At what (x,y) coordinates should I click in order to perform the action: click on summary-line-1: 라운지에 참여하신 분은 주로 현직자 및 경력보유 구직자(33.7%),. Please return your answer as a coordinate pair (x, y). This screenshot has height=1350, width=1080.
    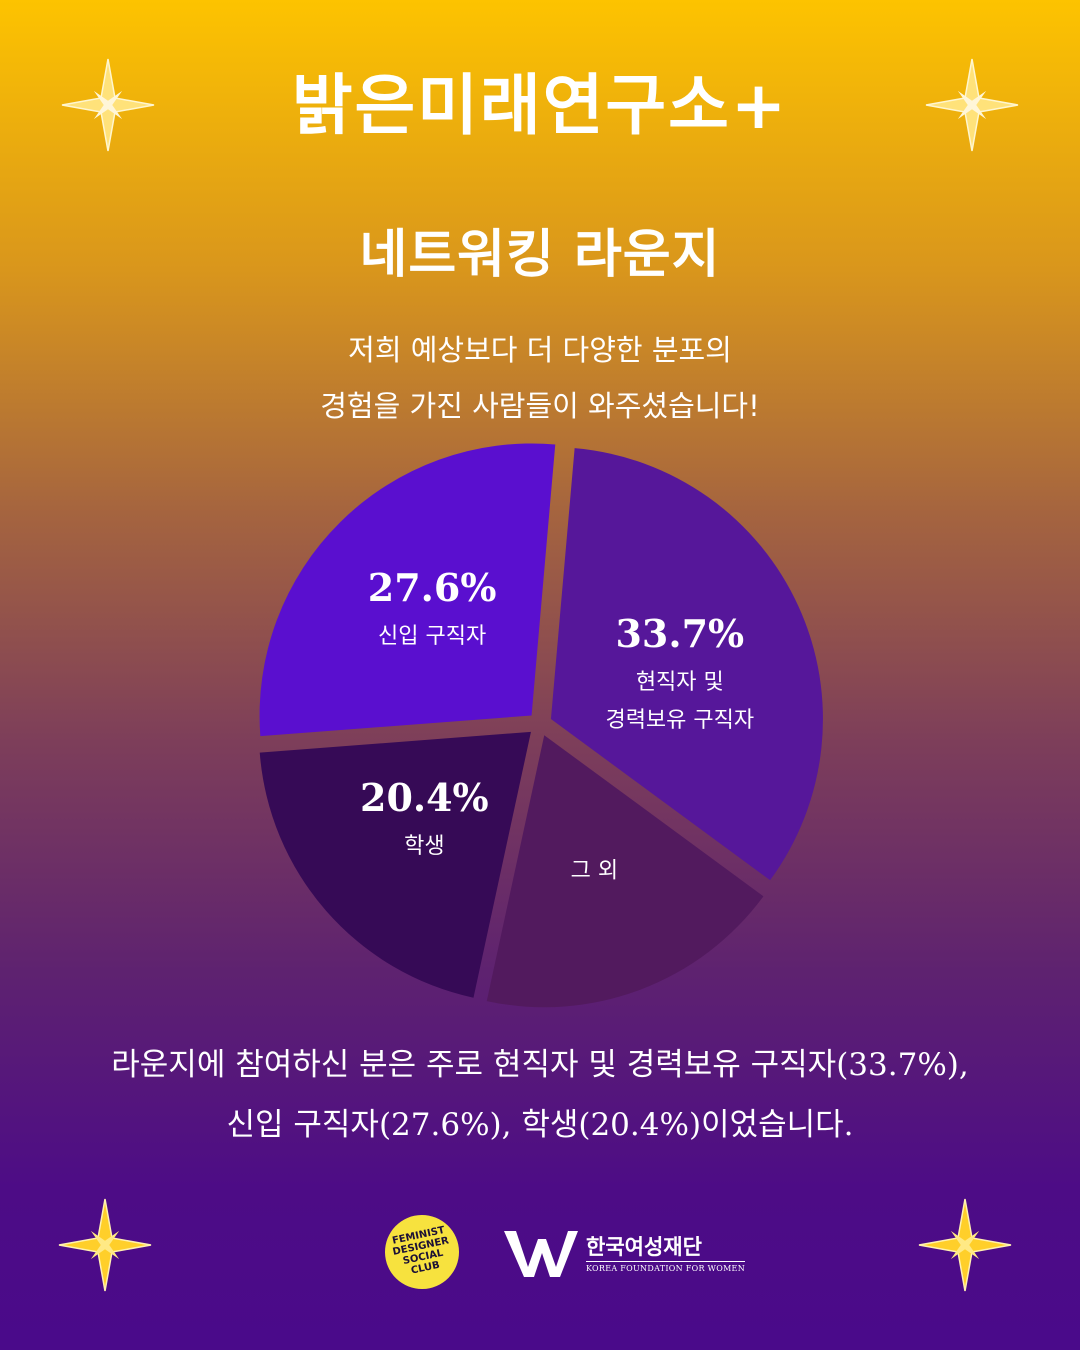
    Looking at the image, I should click on (540, 1065).